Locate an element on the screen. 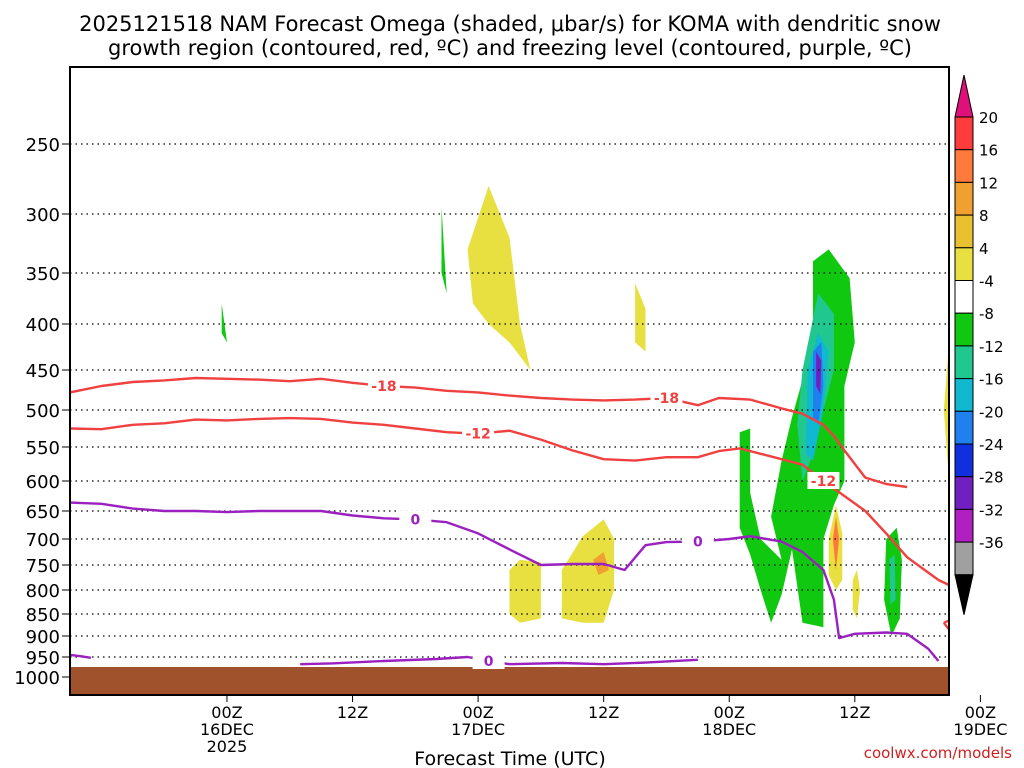 The height and width of the screenshot is (768, 1024). colorbar-label: -32 is located at coordinates (991, 510).